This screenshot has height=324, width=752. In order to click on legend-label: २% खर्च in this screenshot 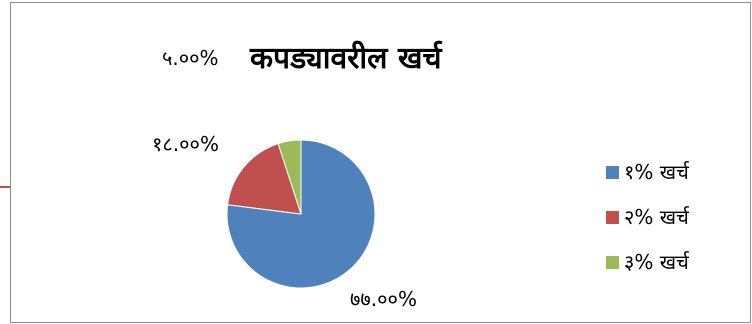, I will do `click(656, 217)`.